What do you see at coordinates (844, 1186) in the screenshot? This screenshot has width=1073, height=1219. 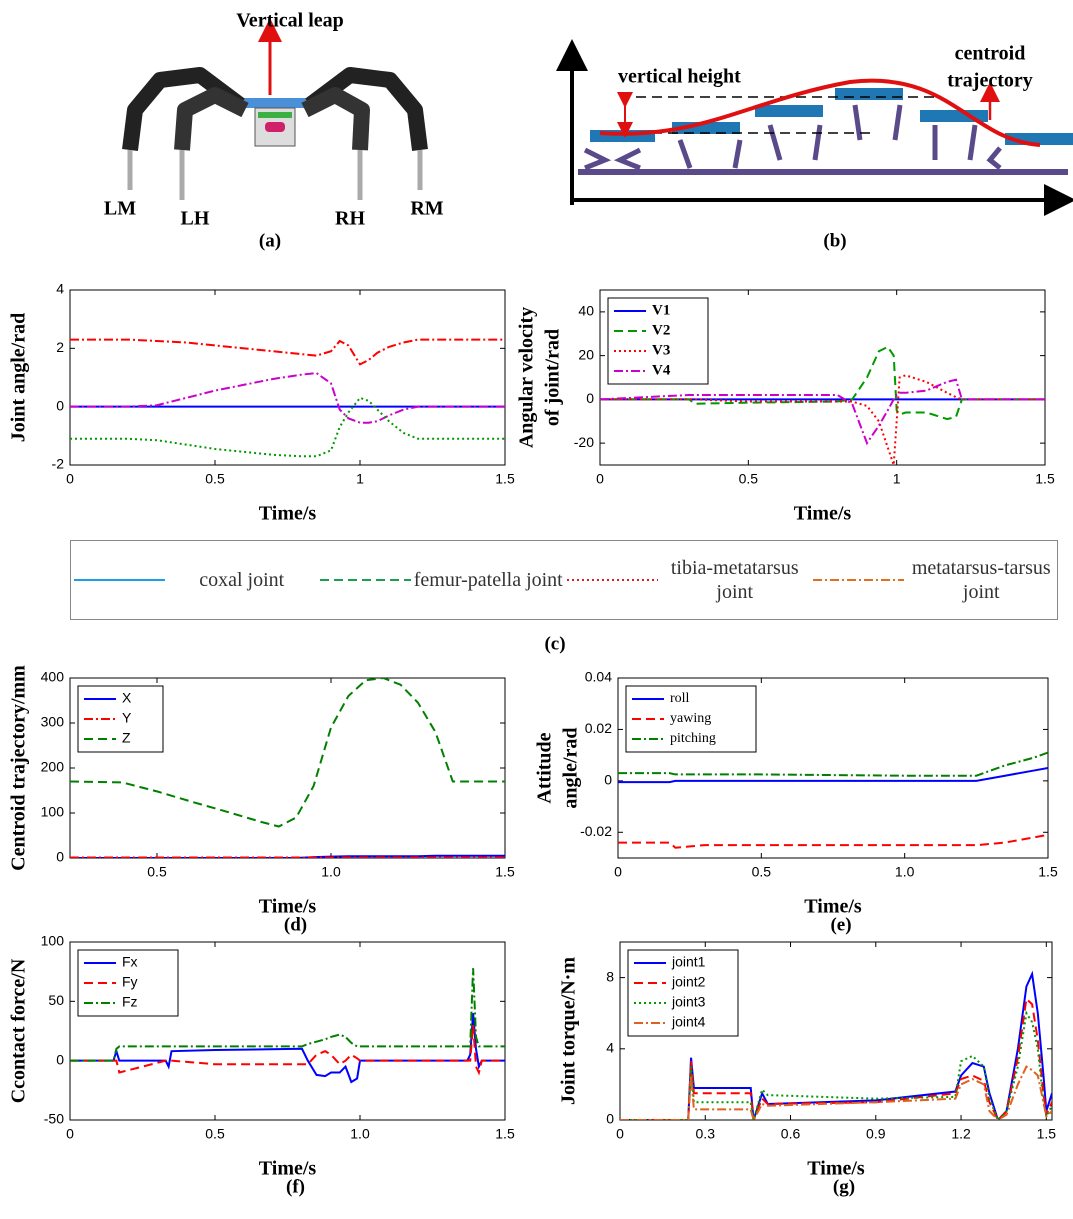 I see `panel-caption: (g)` at bounding box center [844, 1186].